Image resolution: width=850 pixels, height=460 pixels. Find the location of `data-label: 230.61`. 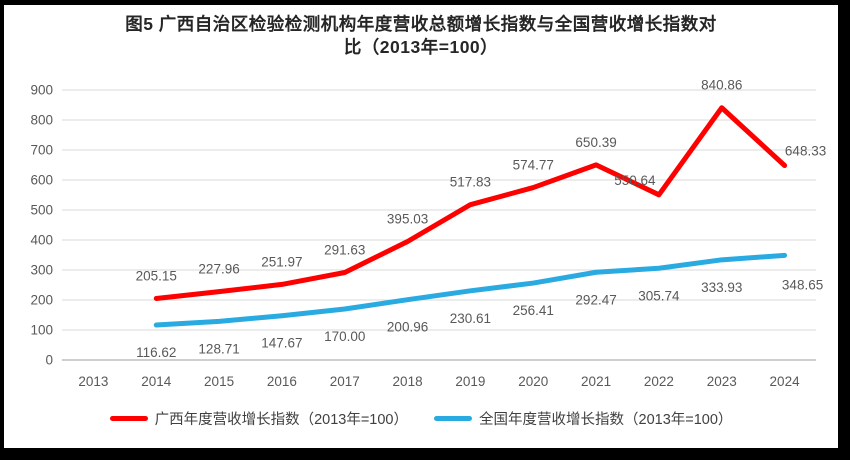

data-label: 230.61 is located at coordinates (470, 318).